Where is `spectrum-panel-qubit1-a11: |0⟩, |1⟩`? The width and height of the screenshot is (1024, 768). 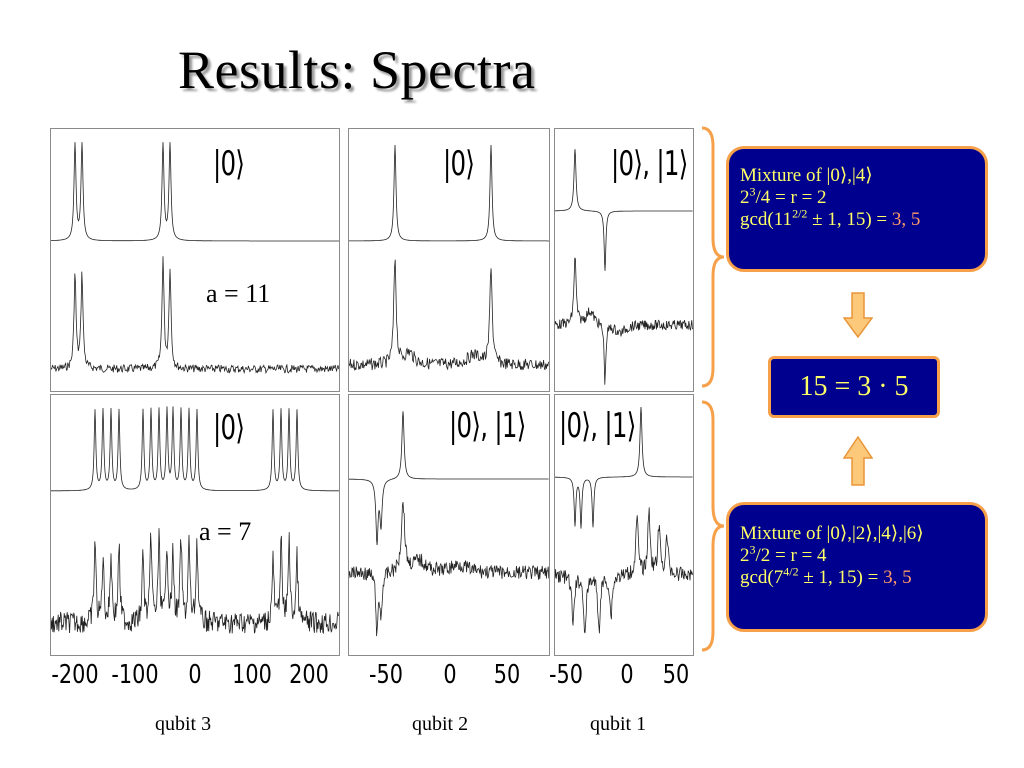 spectrum-panel-qubit1-a11: |0⟩, |1⟩ is located at coordinates (624, 260).